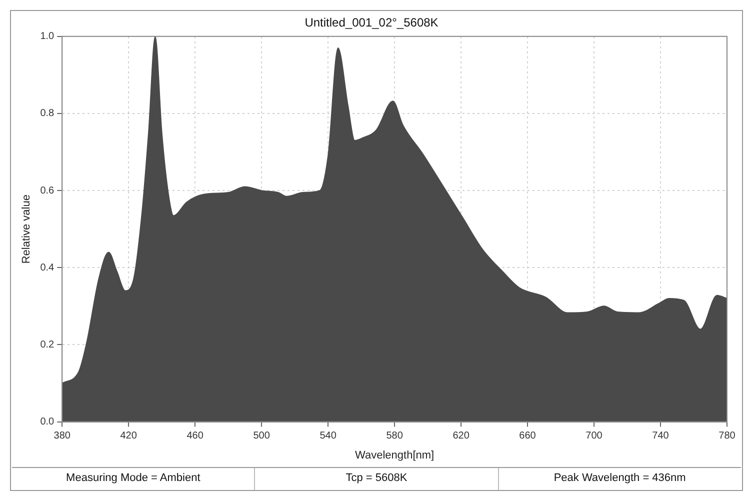 Image resolution: width=747 pixels, height=493 pixels. Describe the element at coordinates (26, 229) in the screenshot. I see `y-axis-title: Relative value` at that location.